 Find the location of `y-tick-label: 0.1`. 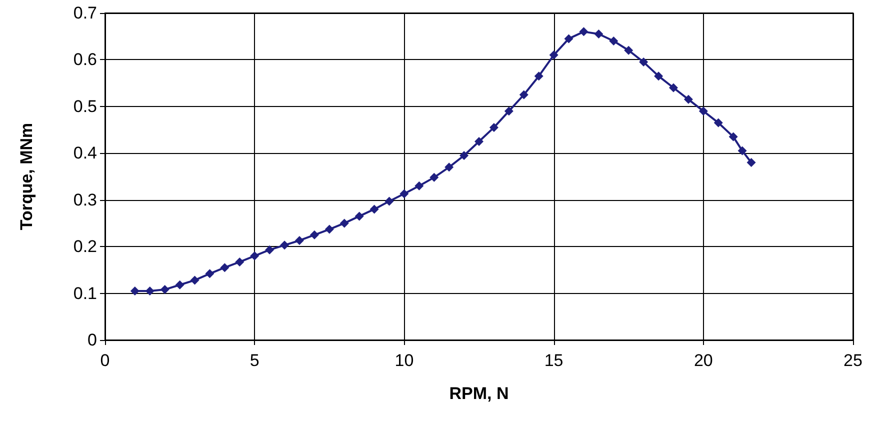

y-tick-label: 0.1 is located at coordinates (85, 293).